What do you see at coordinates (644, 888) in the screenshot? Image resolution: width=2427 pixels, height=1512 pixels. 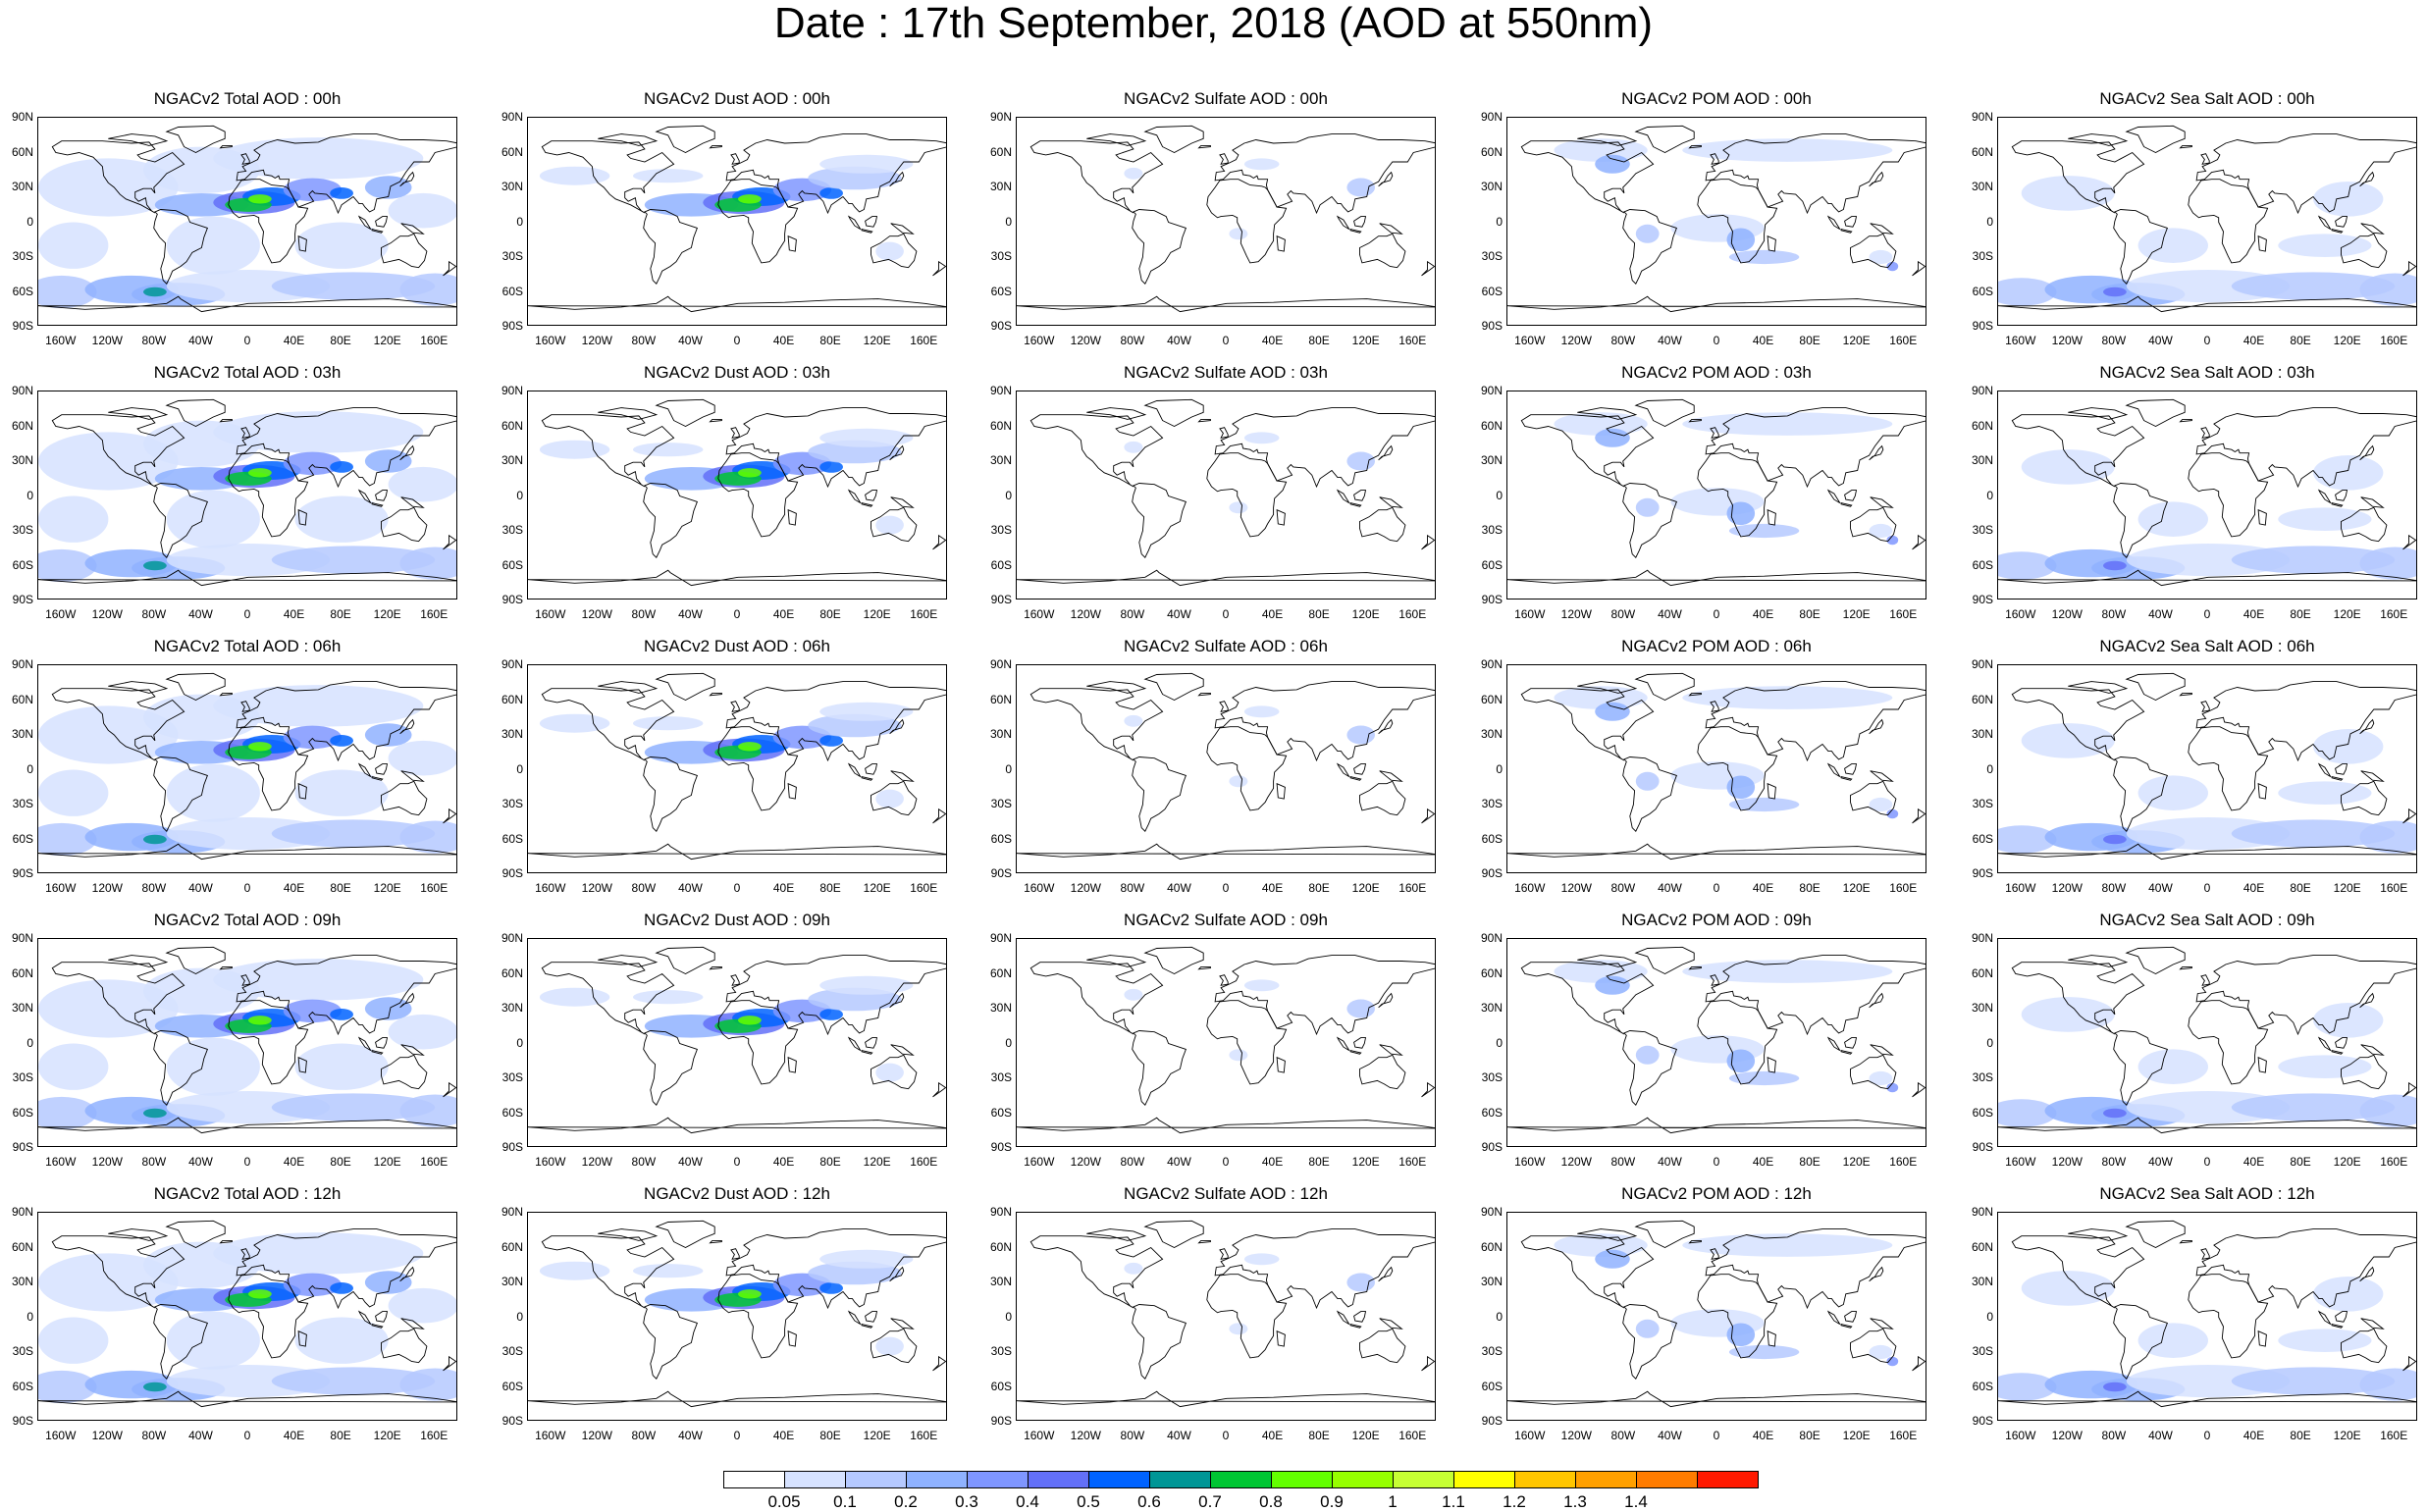 I see `lon-tick-label: 80W` at bounding box center [644, 888].